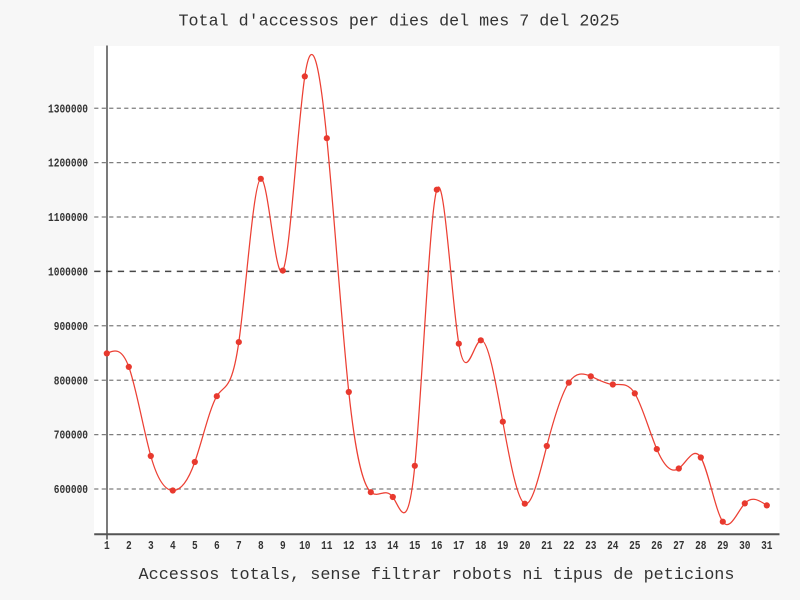  Describe the element at coordinates (414, 546) in the screenshot. I see `svg-text: 15` at that location.